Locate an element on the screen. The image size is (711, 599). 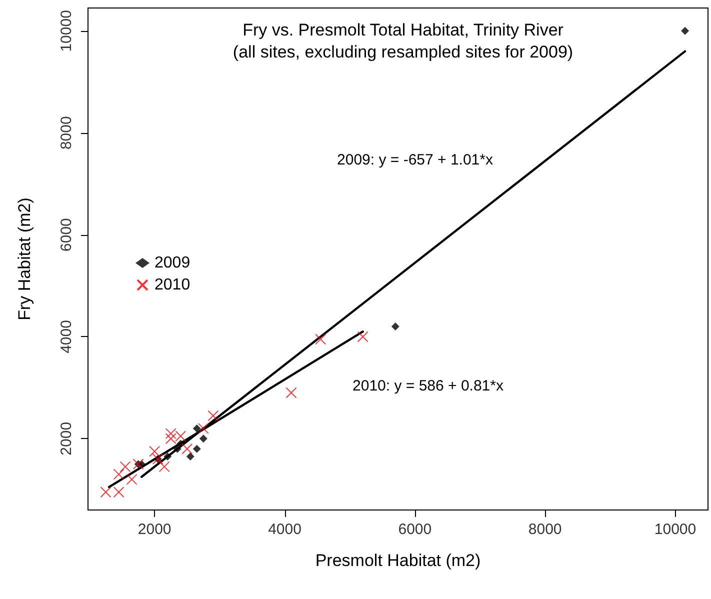
x-tick-label: 10000 is located at coordinates (675, 529).